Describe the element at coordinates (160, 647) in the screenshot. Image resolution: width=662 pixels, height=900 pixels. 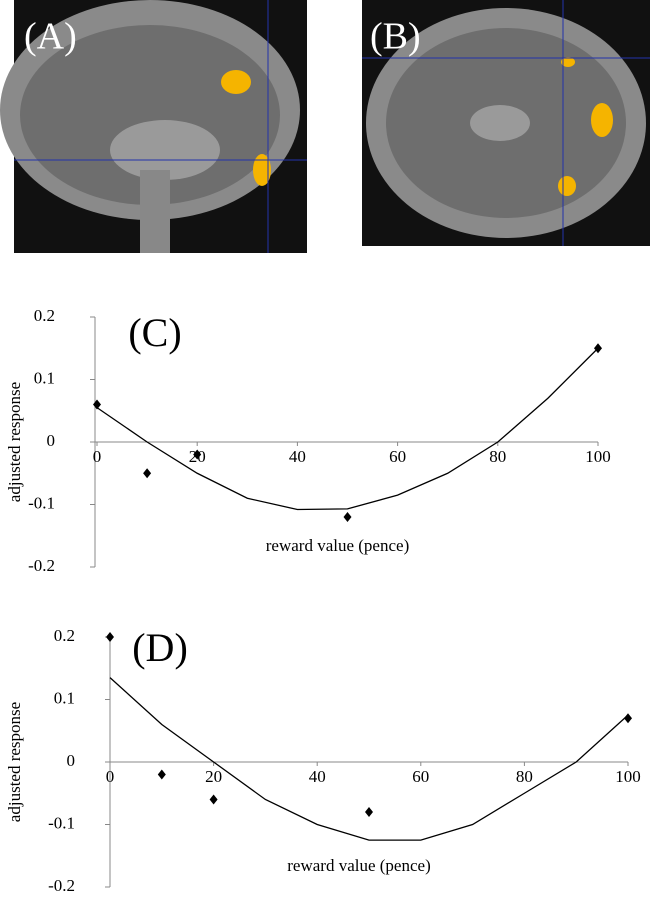
I see `panel-label: (D)` at that location.